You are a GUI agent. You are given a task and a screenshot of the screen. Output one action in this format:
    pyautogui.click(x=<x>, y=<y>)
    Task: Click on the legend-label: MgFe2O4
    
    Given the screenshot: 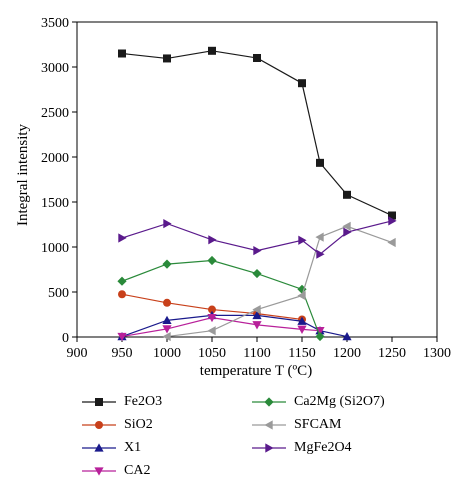 What is the action you would take?
    pyautogui.click(x=323, y=447)
    